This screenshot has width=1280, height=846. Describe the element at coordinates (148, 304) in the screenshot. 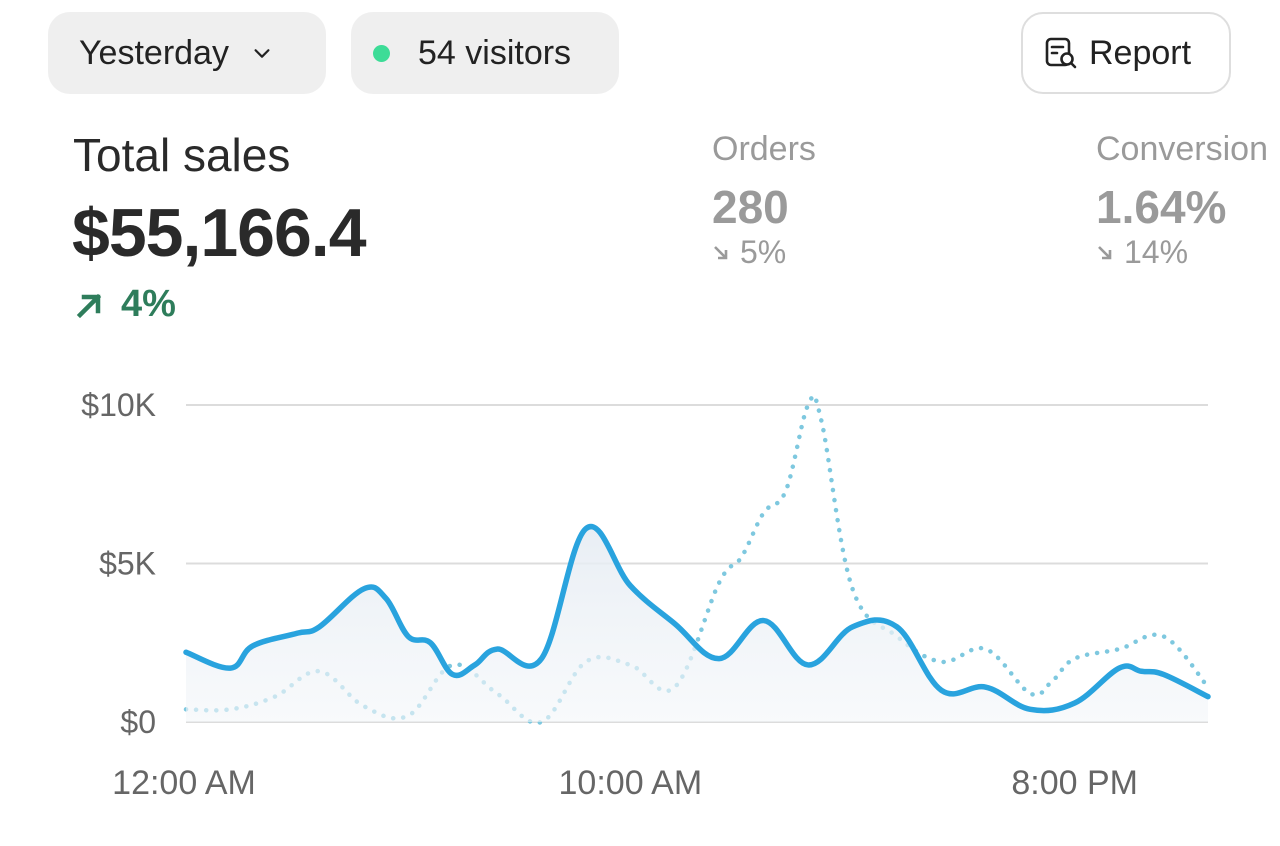

I see `total-sales-change-value: 4%` at that location.